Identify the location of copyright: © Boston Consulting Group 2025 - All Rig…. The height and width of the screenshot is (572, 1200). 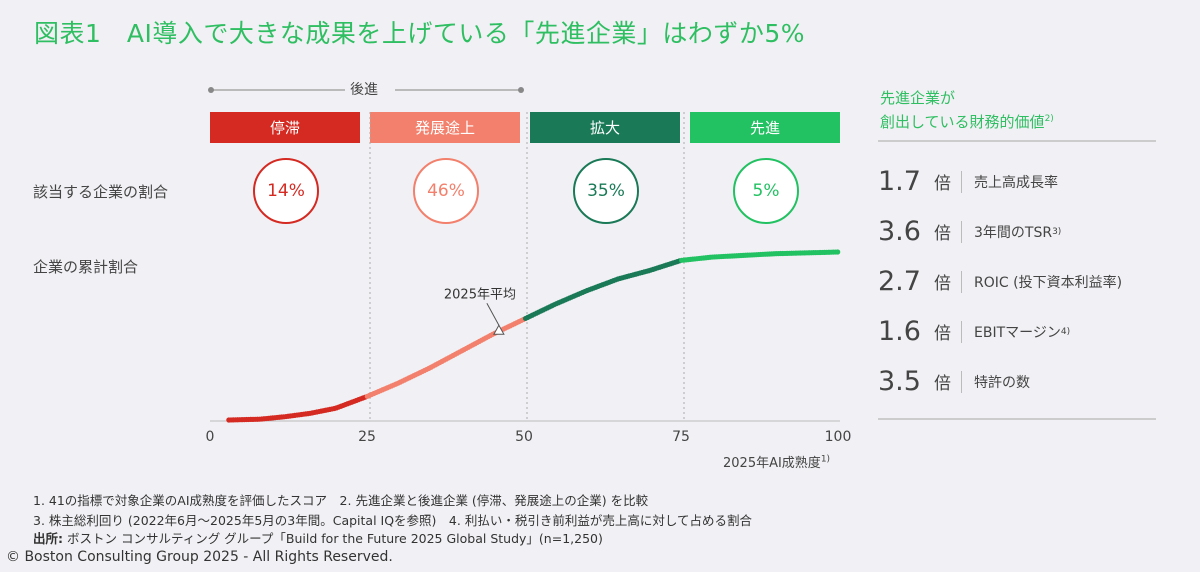
(199, 557).